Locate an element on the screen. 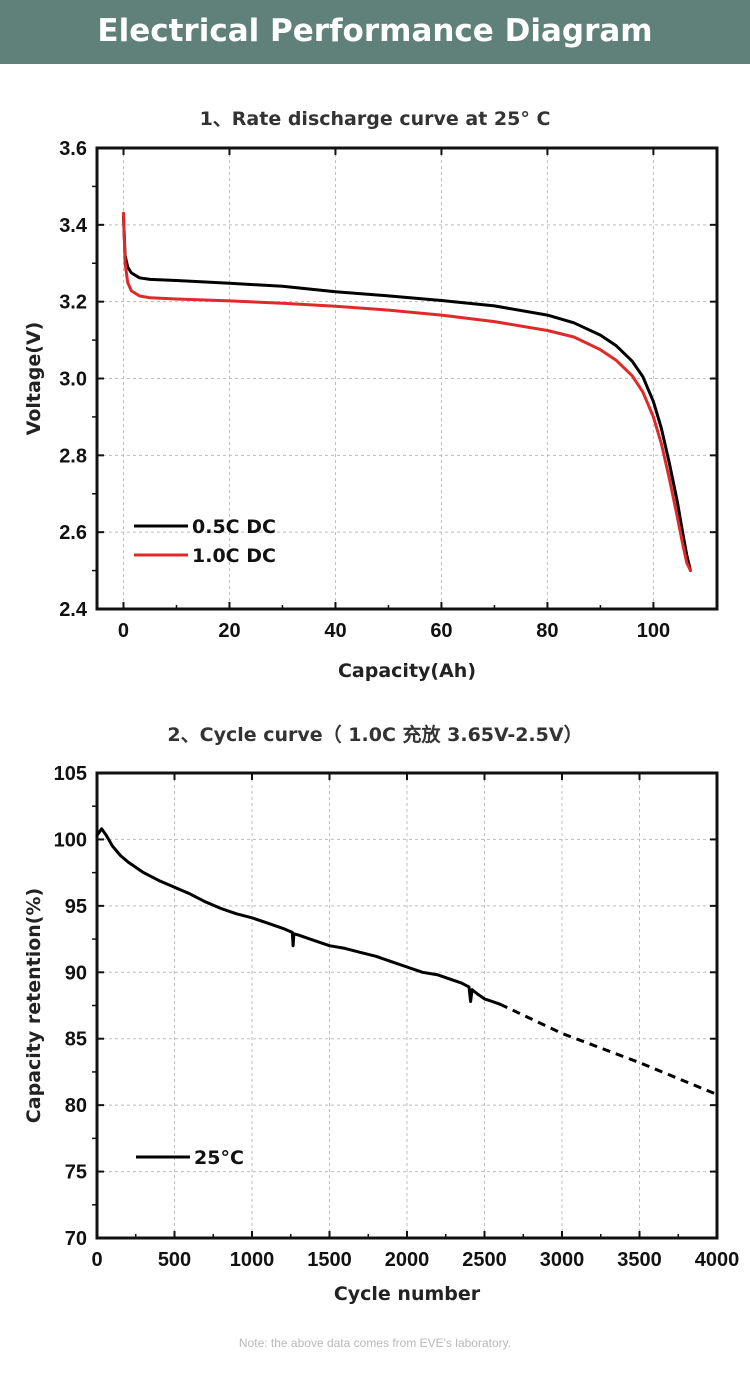 The height and width of the screenshot is (1385, 750). x-tick-label: 2000 is located at coordinates (407, 1260).